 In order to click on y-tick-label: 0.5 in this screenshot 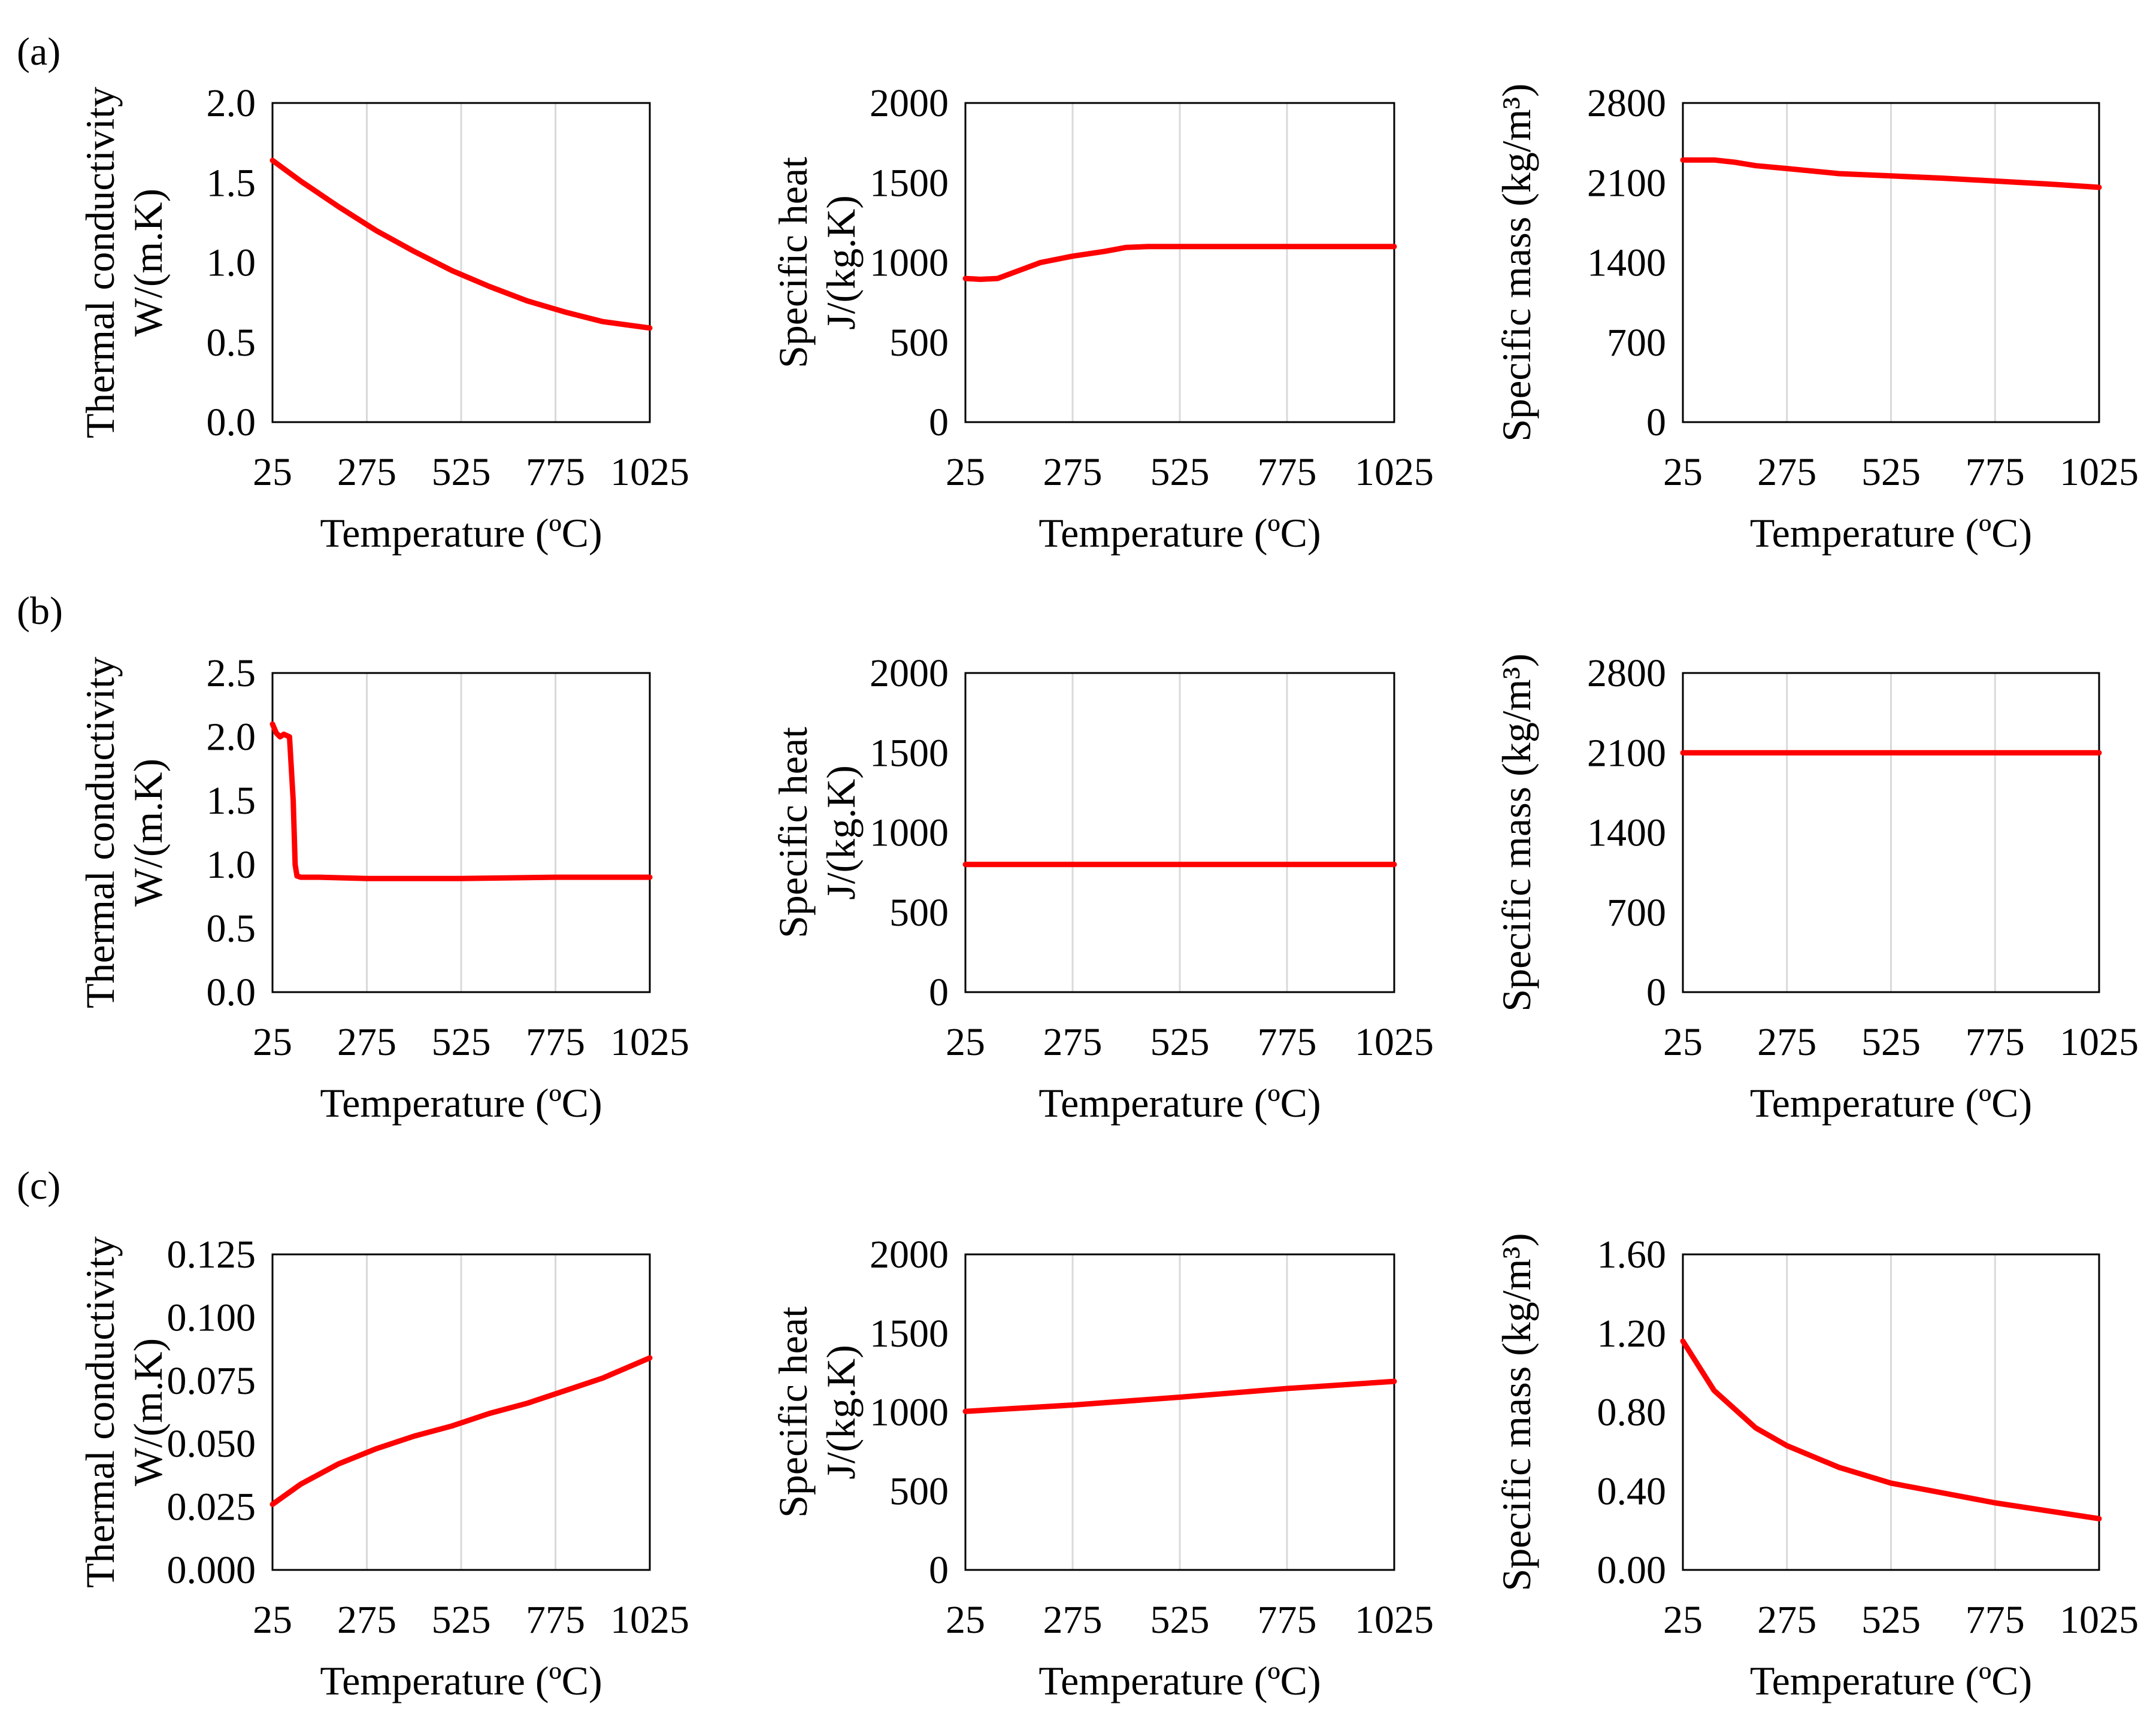, I will do `click(231, 343)`.